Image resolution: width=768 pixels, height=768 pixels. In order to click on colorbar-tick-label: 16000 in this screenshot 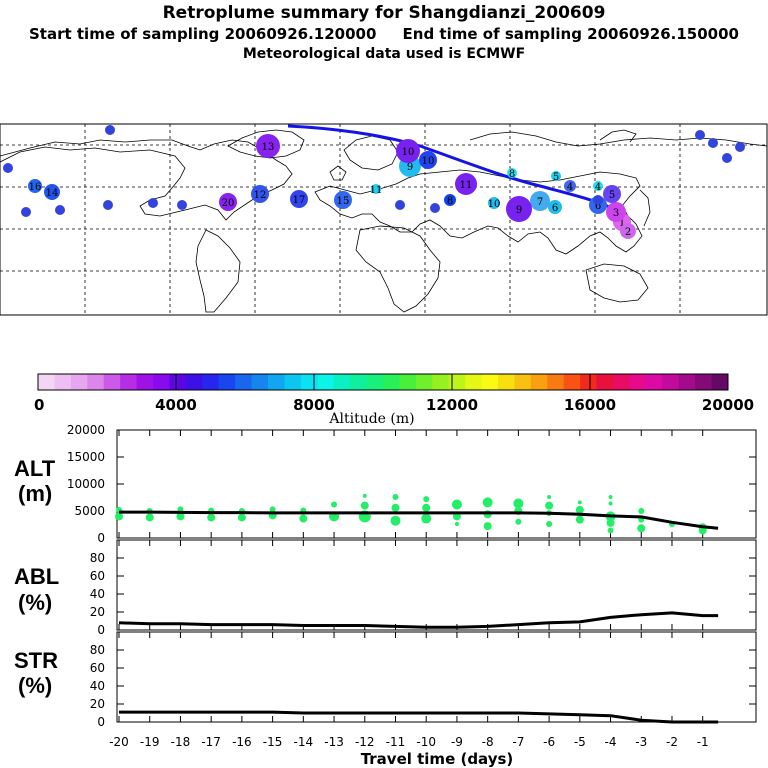, I will do `click(590, 405)`.